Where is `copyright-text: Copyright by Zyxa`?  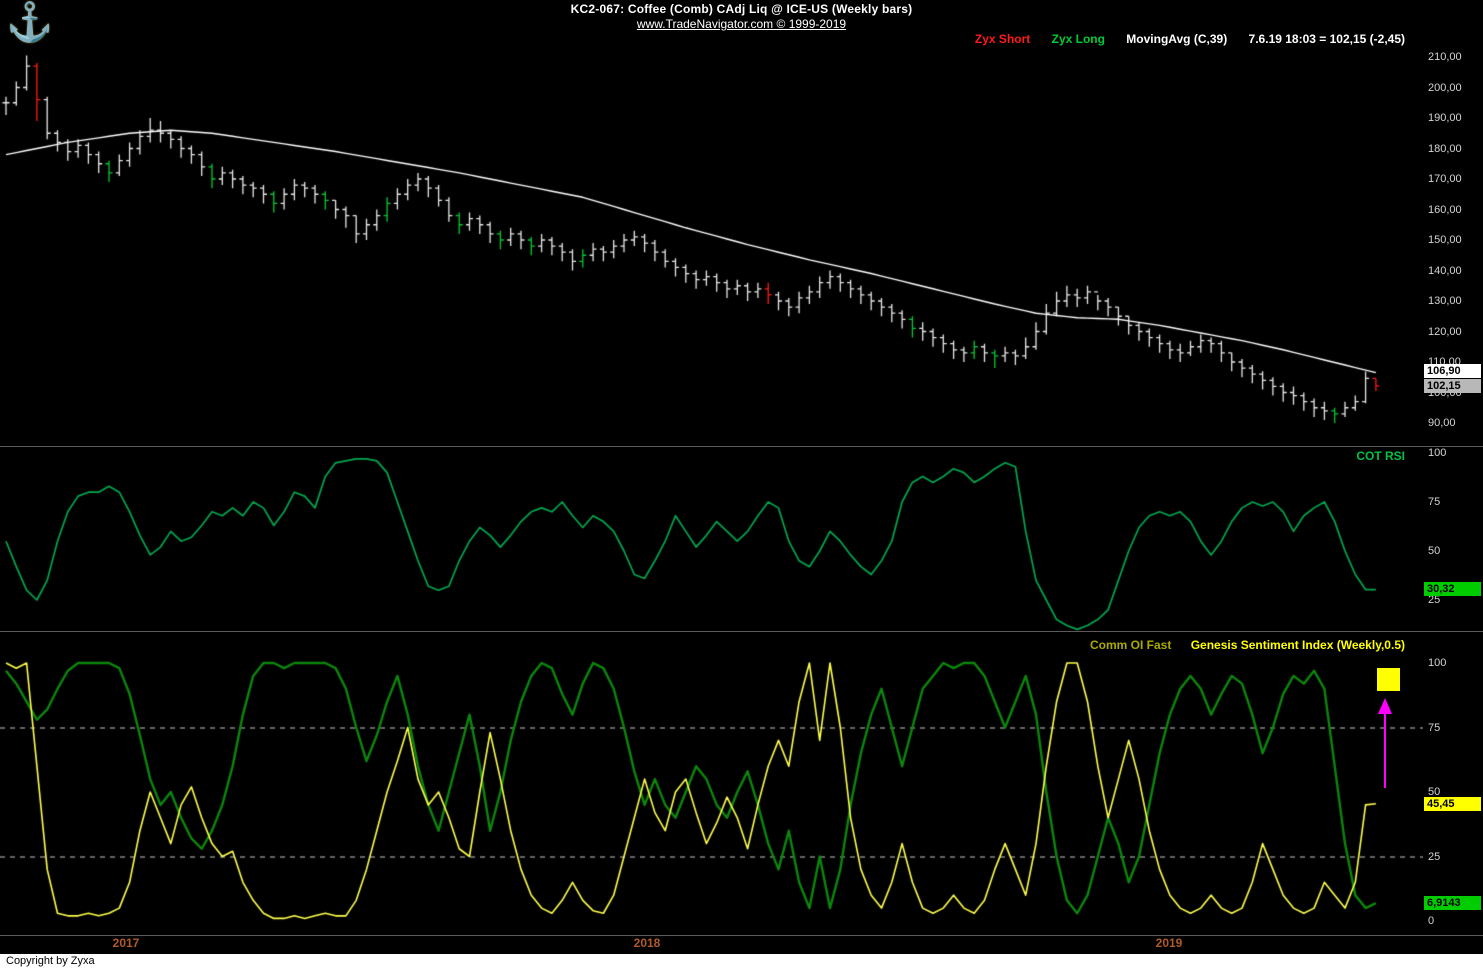
copyright-text: Copyright by Zyxa is located at coordinates (50, 961).